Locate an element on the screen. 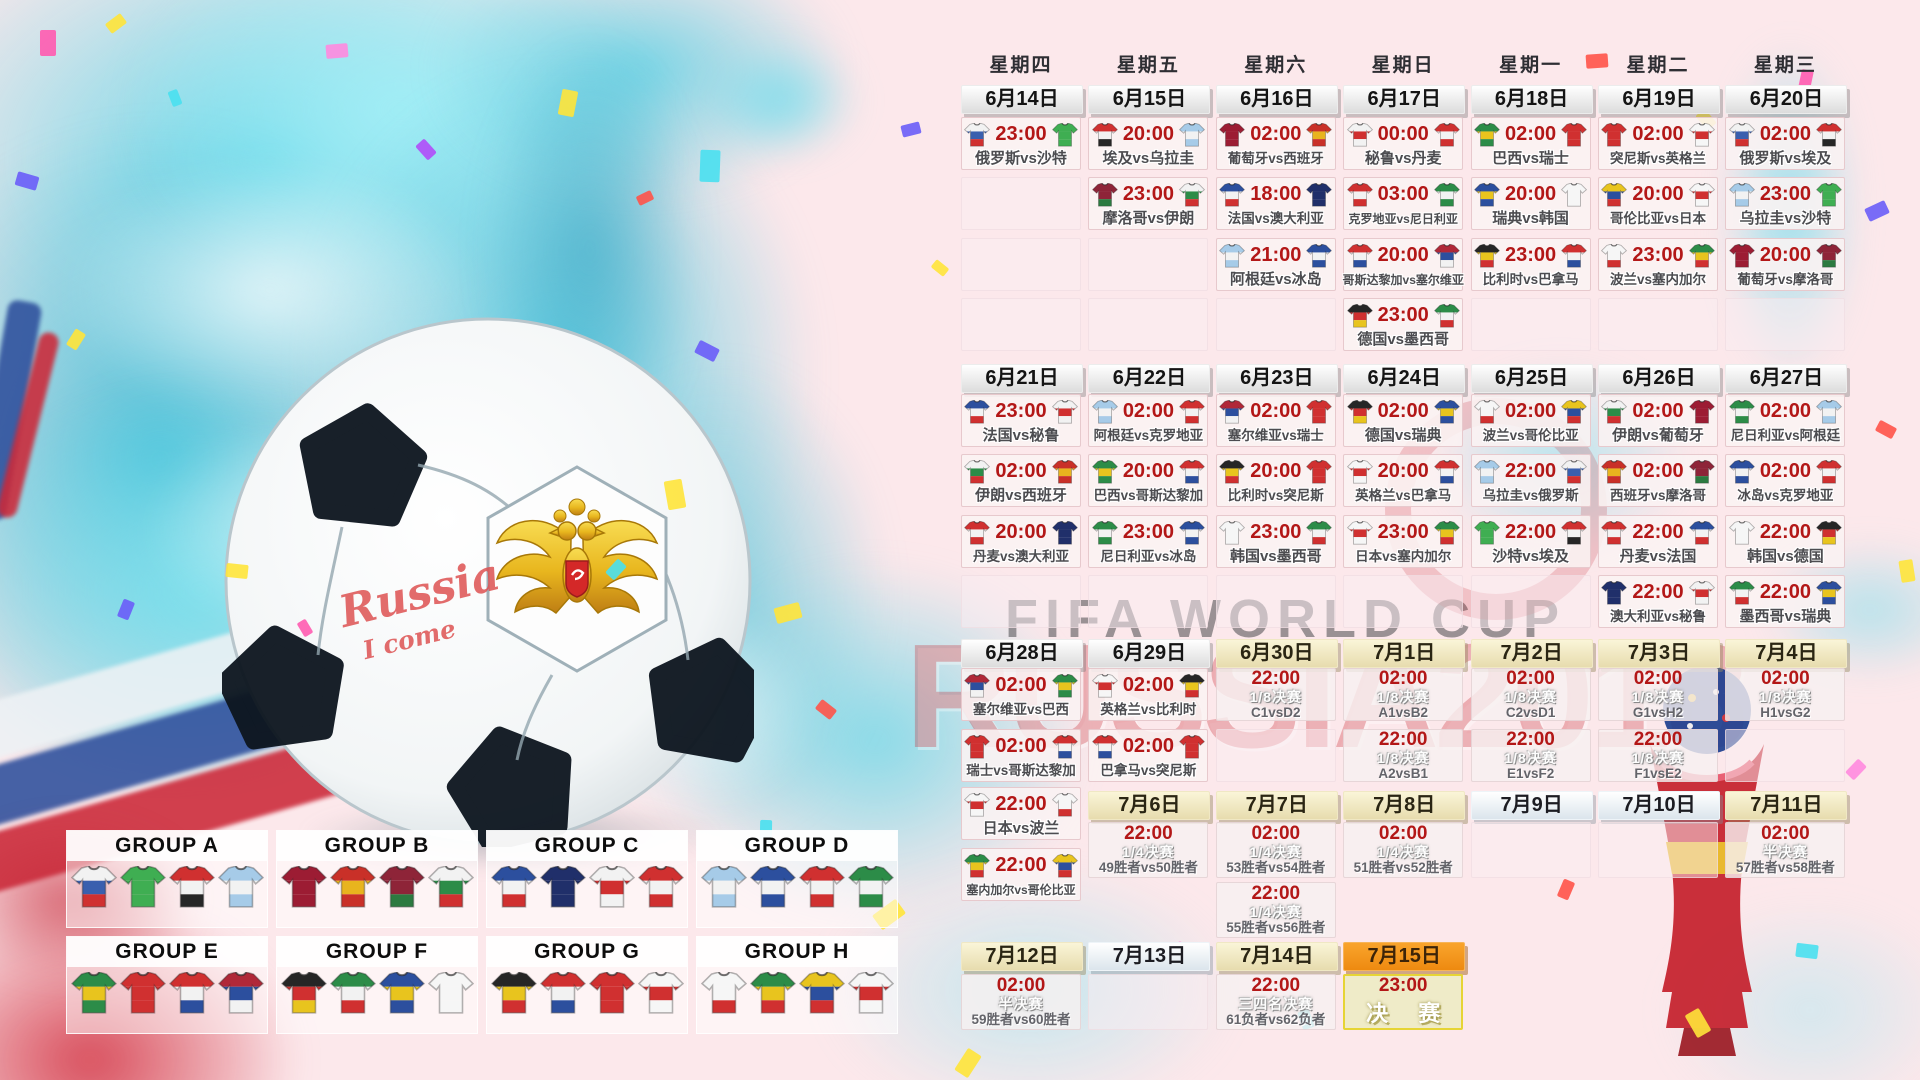 The height and width of the screenshot is (1080, 1920). match-cell: 20:00 瑞典vs韩国 is located at coordinates (1530, 203).